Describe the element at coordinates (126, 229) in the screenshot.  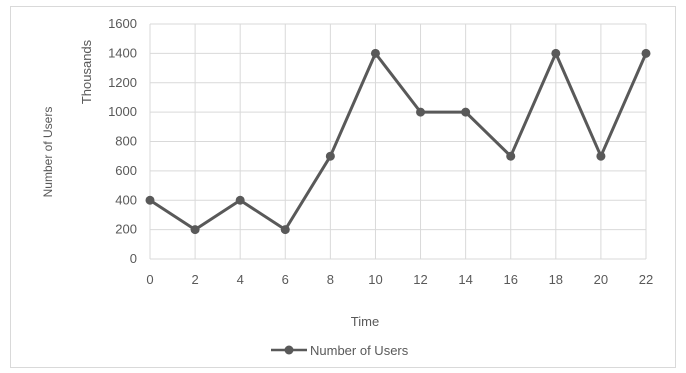
I see `y-tick-label: 200` at that location.